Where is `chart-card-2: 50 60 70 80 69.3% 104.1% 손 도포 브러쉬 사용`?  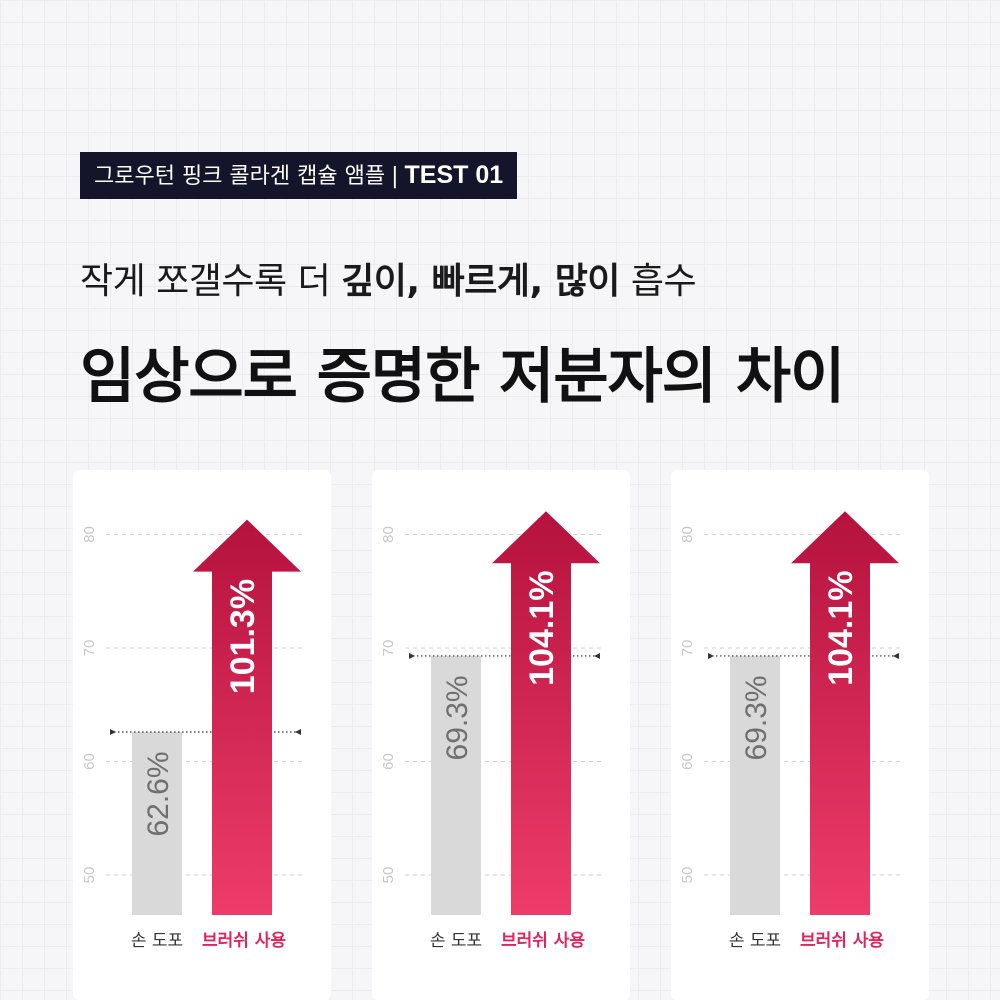 chart-card-2: 50 60 70 80 69.3% 104.1% 손 도포 브러쉬 사용 is located at coordinates (501, 735).